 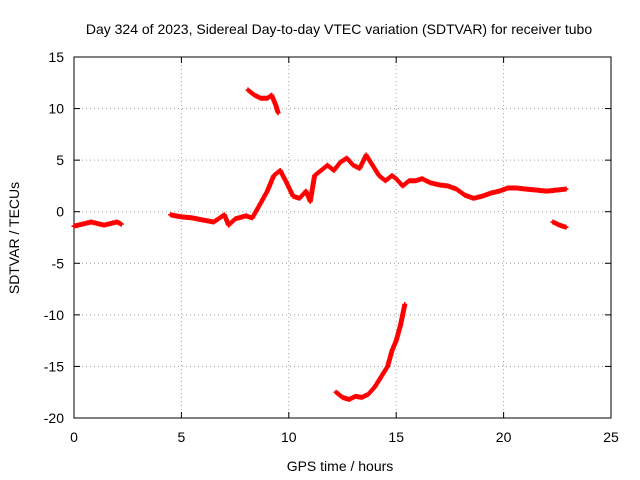 I want to click on y-axis-label: SDTVAR / TECUs, so click(x=14, y=238).